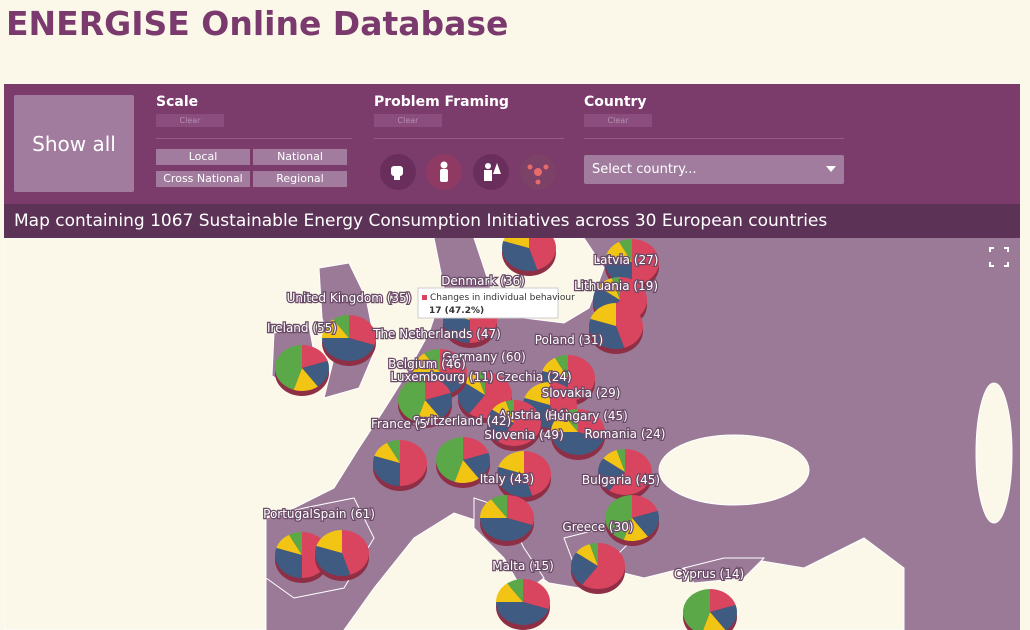 The height and width of the screenshot is (630, 1030). I want to click on country-label: Malta (15), so click(523, 566).